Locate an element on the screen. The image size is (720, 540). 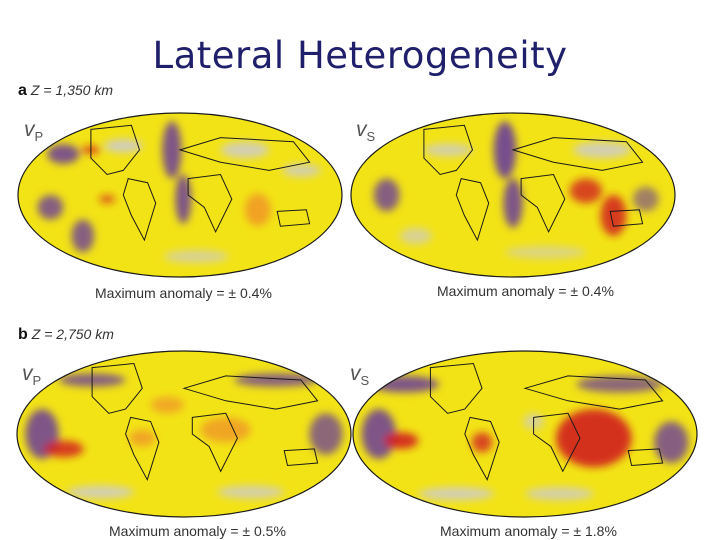
caption-a-vp: Maximum anomaly = ± 0.4% is located at coordinates (183, 293).